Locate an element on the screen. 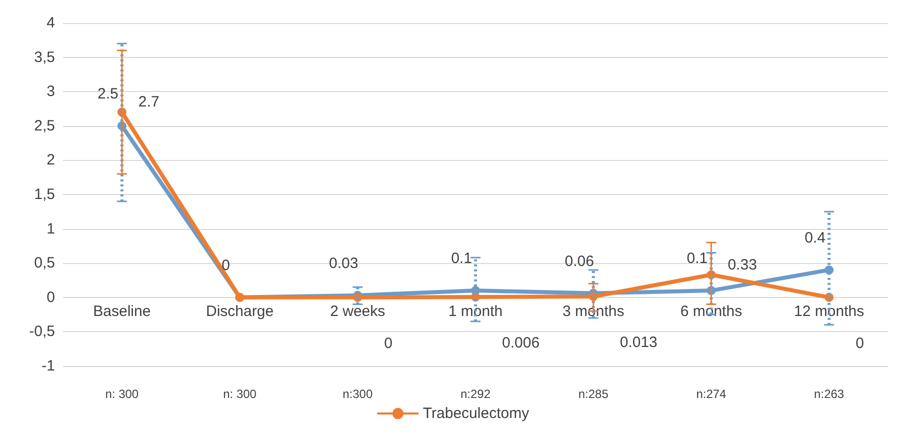  y-tick-label: 2,5 is located at coordinates (44, 125).